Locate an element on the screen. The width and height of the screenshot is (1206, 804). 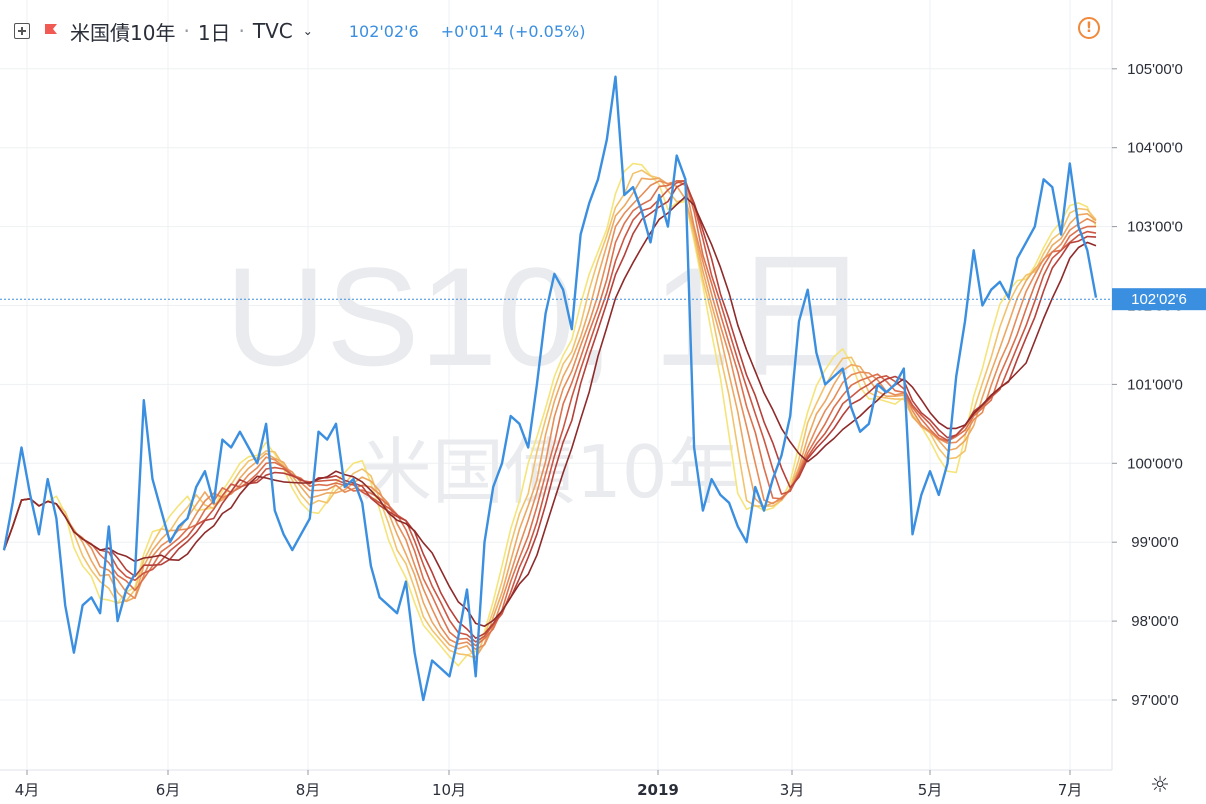
price-change-percent: (+0.05%) is located at coordinates (547, 31).